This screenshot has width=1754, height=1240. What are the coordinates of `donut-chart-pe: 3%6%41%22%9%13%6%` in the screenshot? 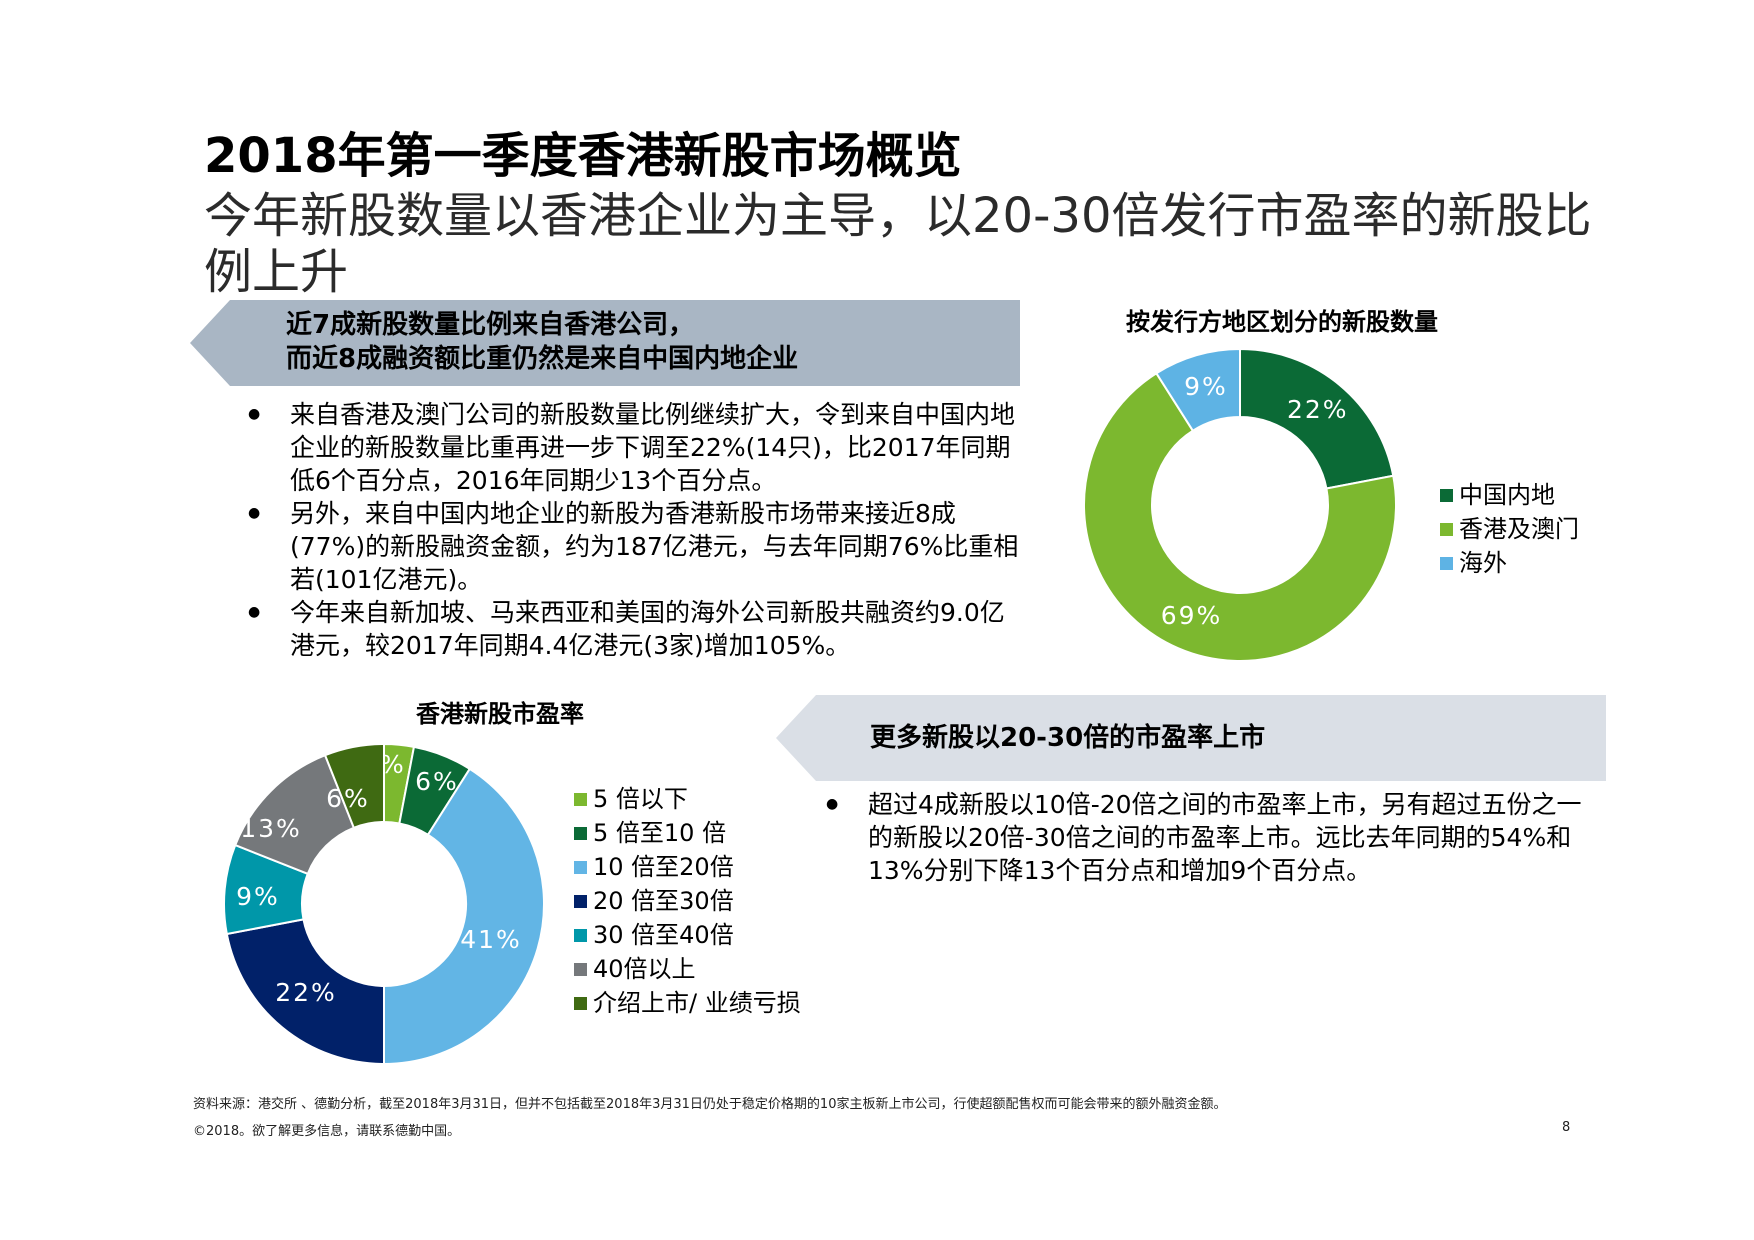 It's located at (384, 904).